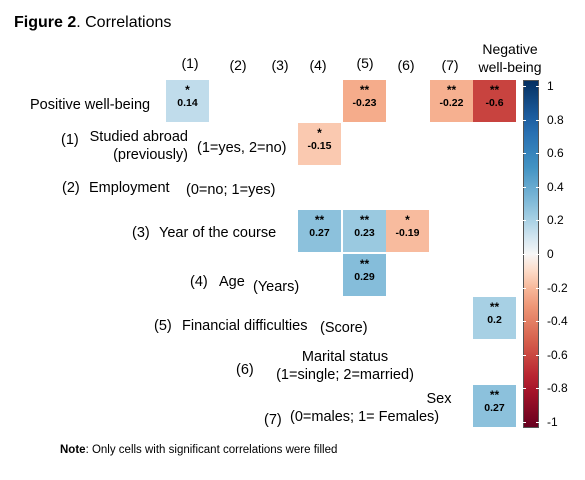  I want to click on col-header-negative-well-being: Negative well-being, so click(510, 58).